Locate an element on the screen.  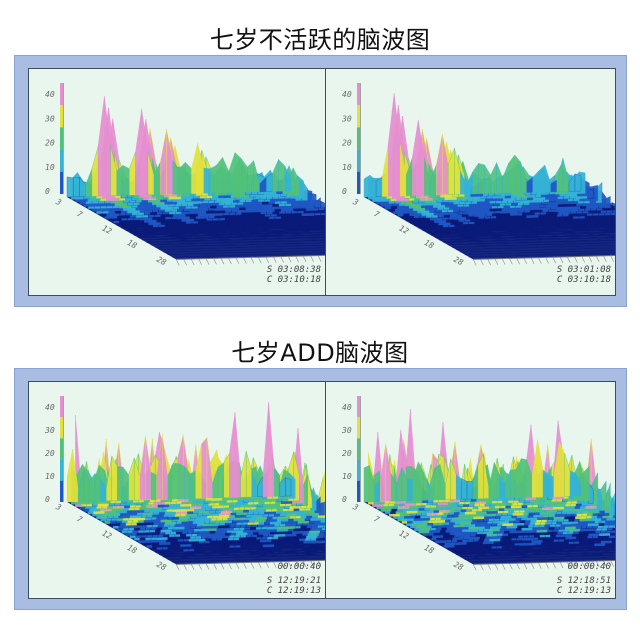
x-tick-label: 12 is located at coordinates (106, 230).